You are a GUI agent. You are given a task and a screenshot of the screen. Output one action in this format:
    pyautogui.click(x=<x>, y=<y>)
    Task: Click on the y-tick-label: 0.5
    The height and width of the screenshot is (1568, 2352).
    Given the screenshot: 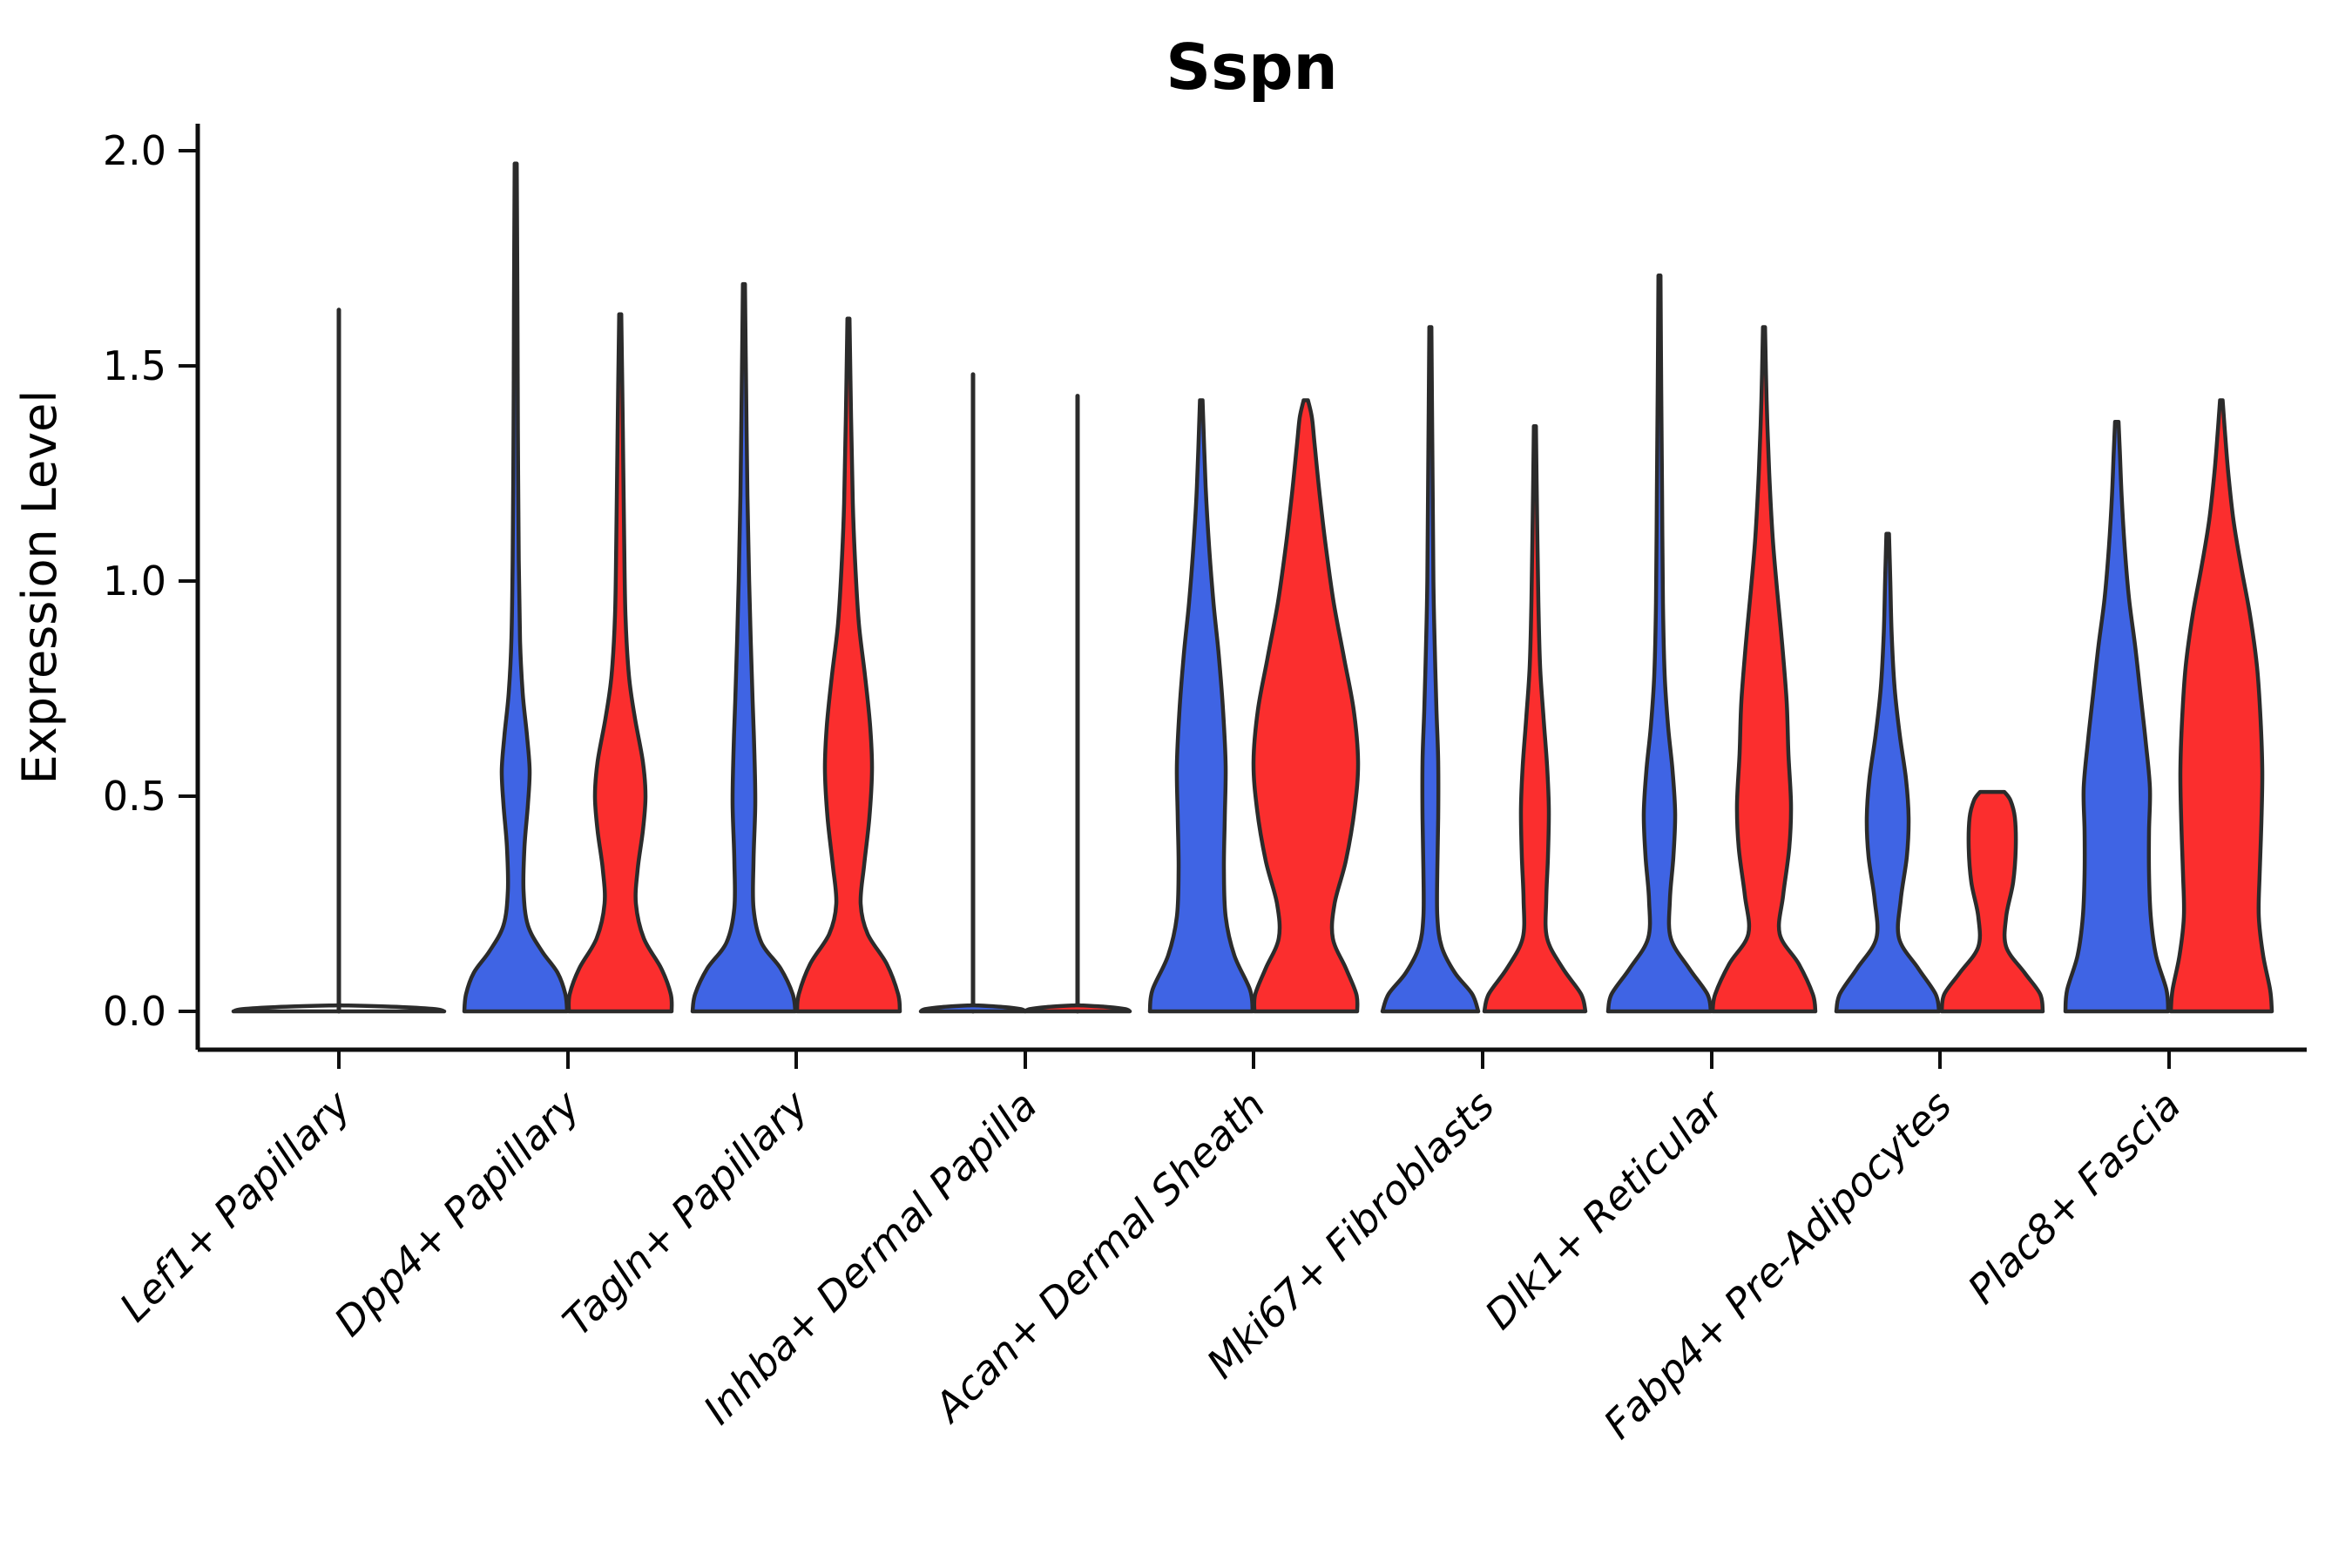 What is the action you would take?
    pyautogui.click(x=134, y=796)
    